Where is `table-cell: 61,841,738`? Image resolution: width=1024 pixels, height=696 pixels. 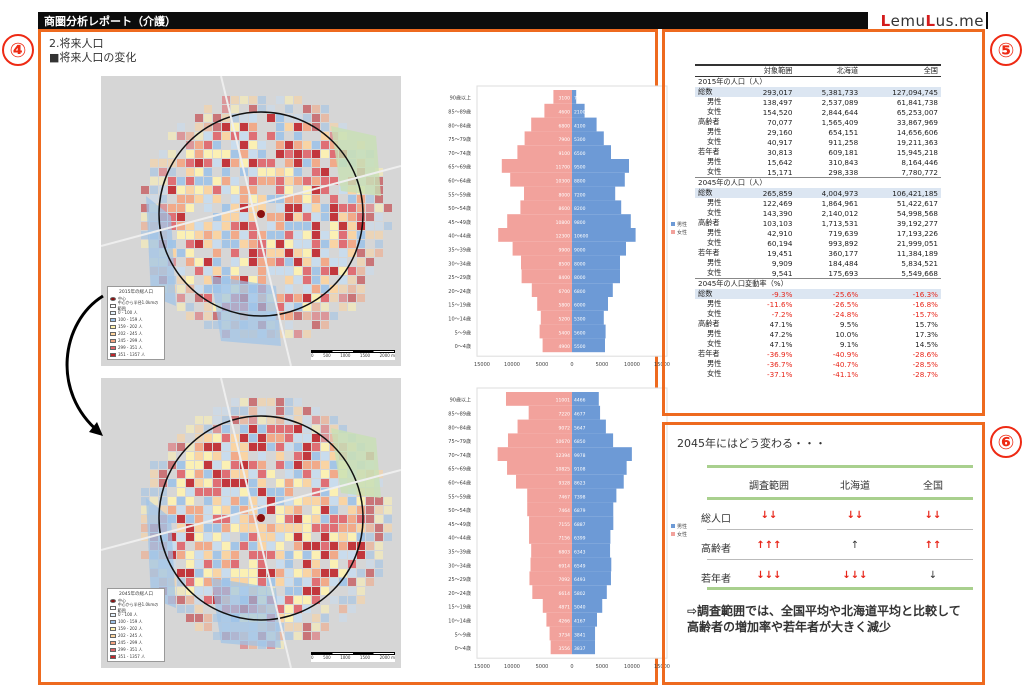 table-cell: 61,841,738 is located at coordinates (917, 102).